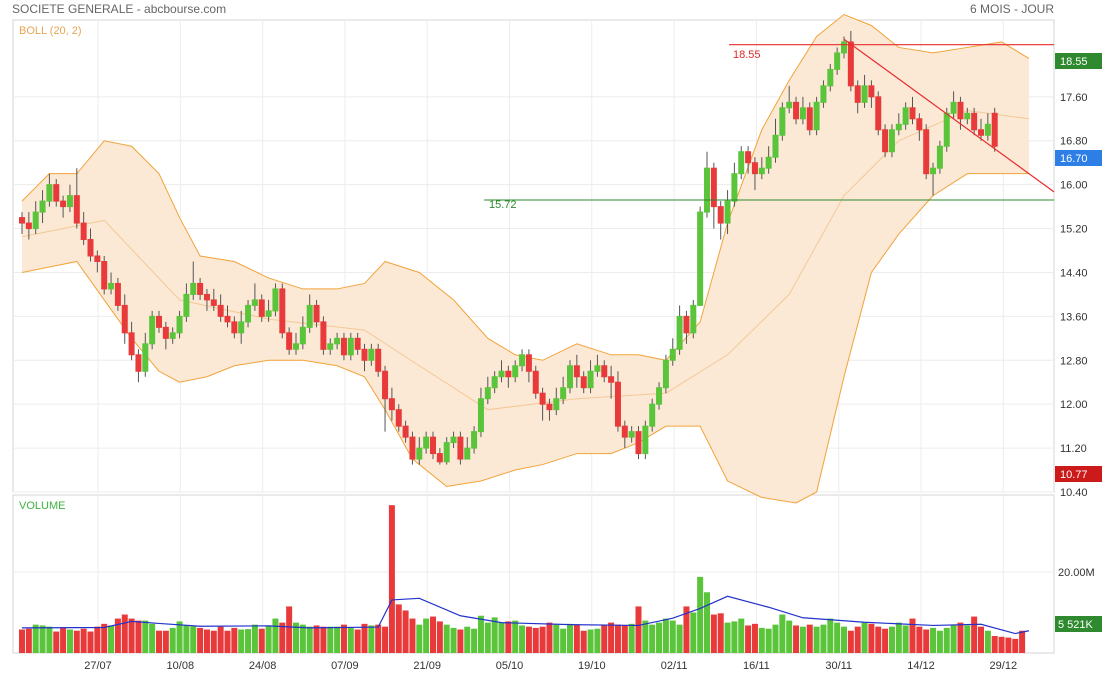  What do you see at coordinates (1078, 158) in the screenshot?
I see `last-price-tag` at bounding box center [1078, 158].